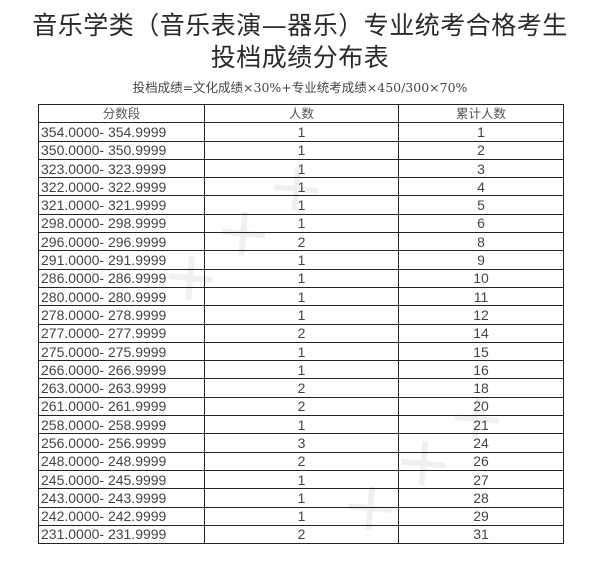 This screenshot has width=600, height=573. I want to click on score-range-cell: 286.0000- 286.9999, so click(121, 278).